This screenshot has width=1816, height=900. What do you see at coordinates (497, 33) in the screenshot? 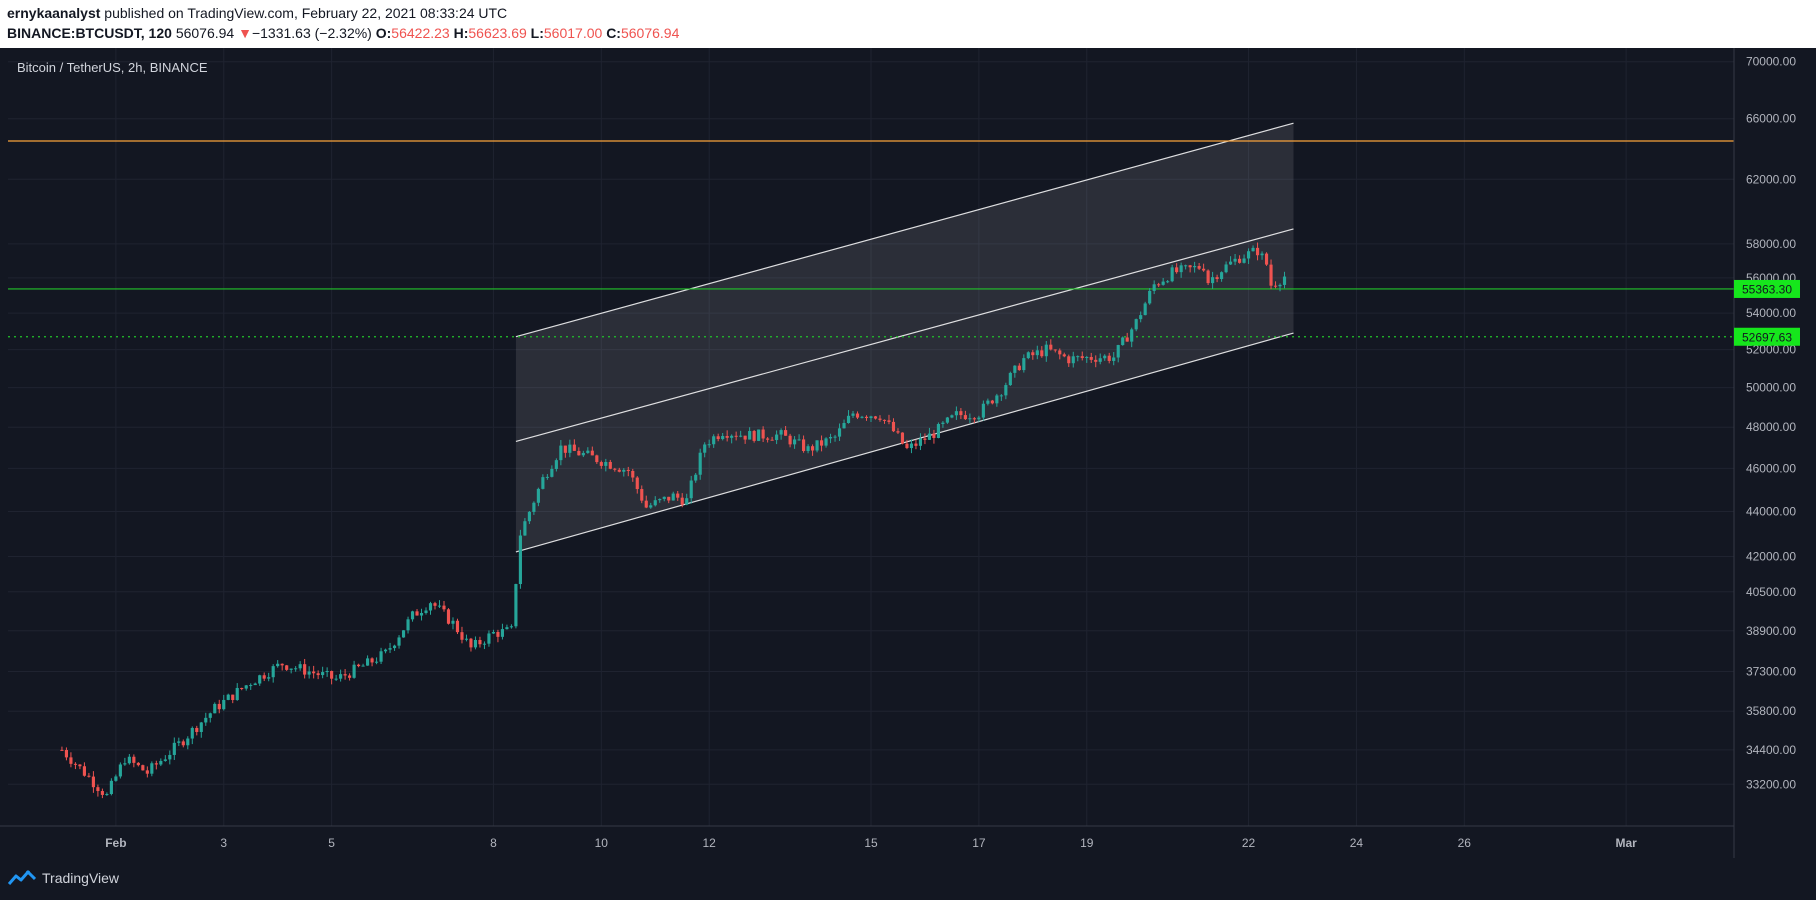
I see `high-value: 56623.69` at bounding box center [497, 33].